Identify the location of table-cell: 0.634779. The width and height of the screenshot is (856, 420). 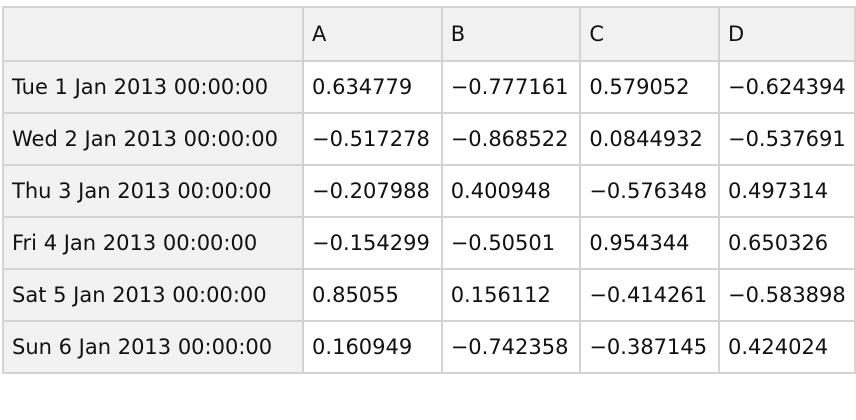
(372, 87).